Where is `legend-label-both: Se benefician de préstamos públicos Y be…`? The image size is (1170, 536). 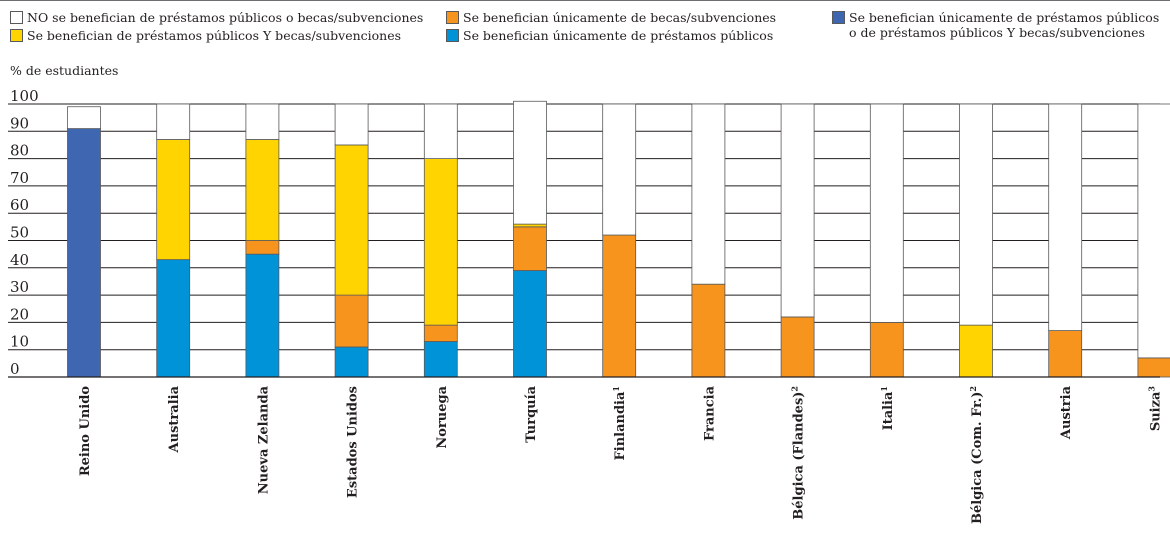
legend-label-both: Se benefician de préstamos públicos Y be… is located at coordinates (214, 35).